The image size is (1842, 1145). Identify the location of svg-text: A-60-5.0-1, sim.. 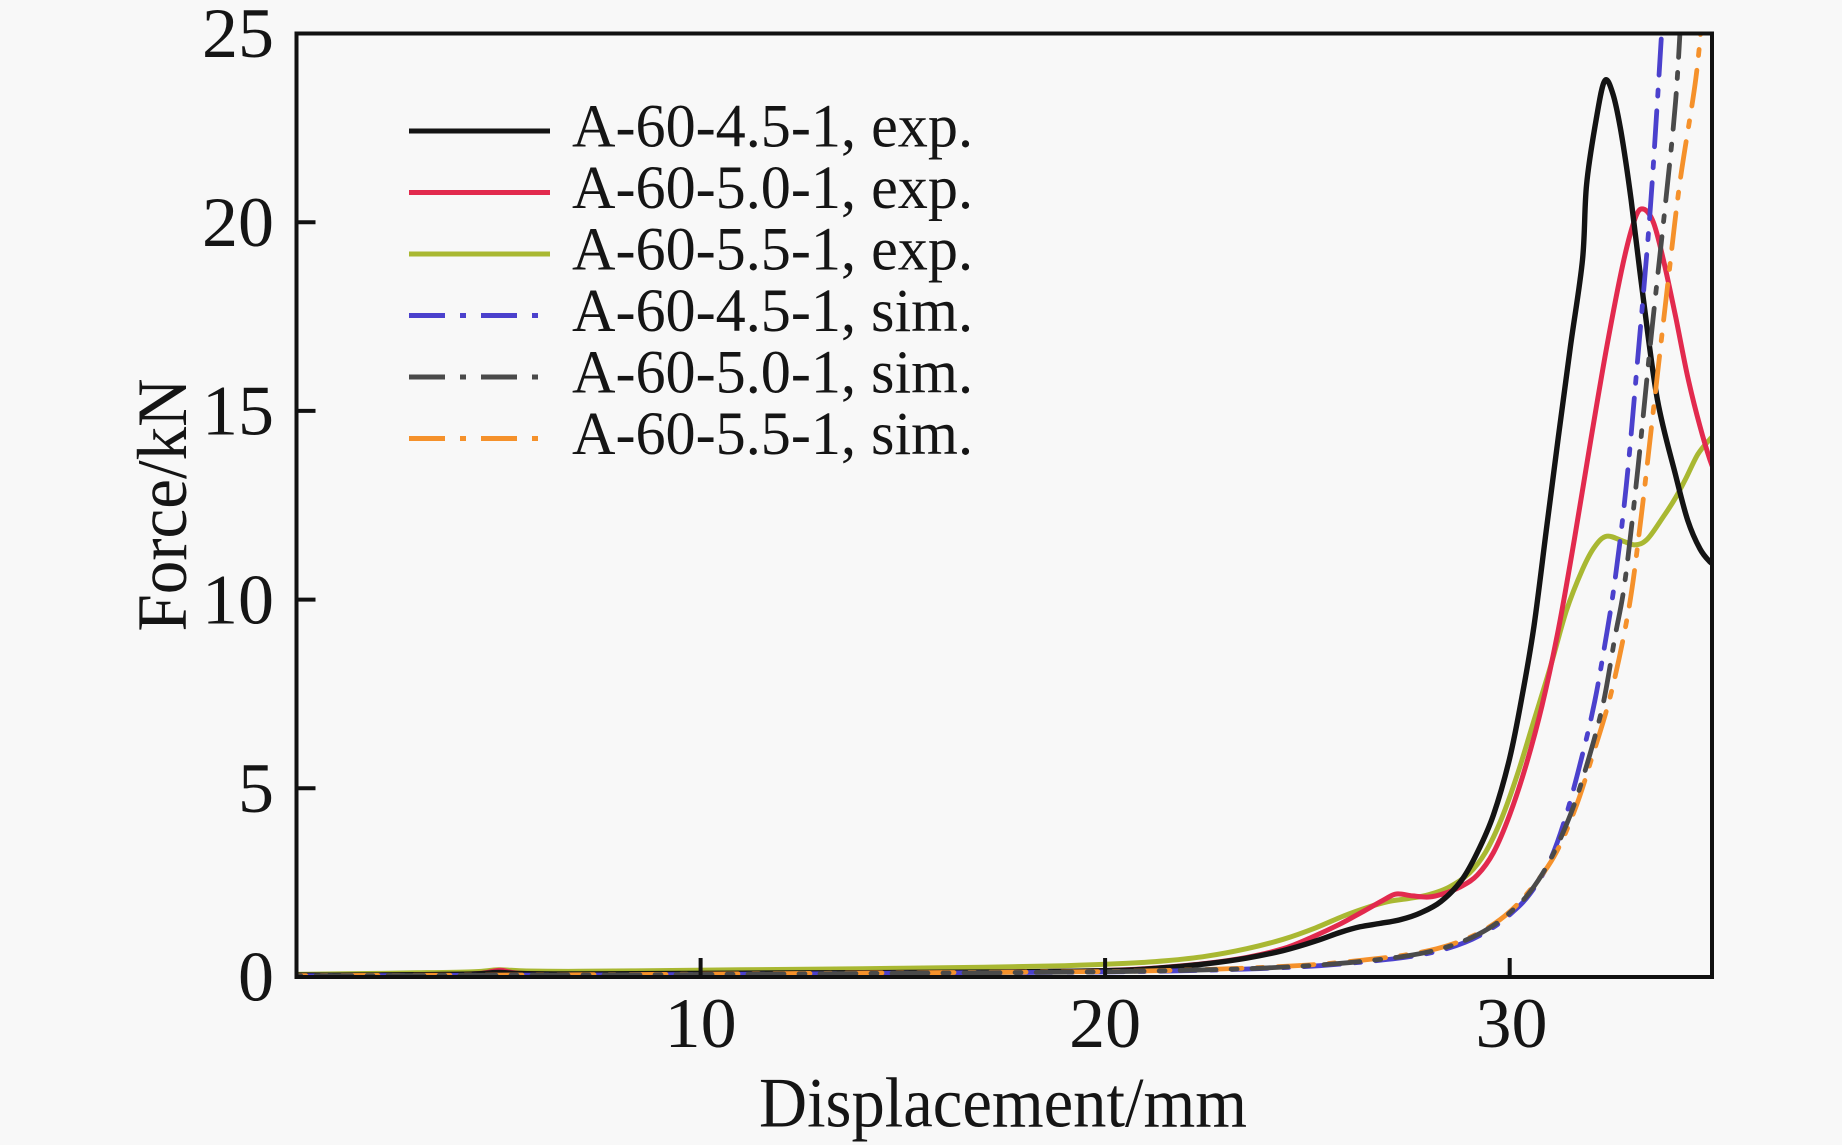
(772, 373).